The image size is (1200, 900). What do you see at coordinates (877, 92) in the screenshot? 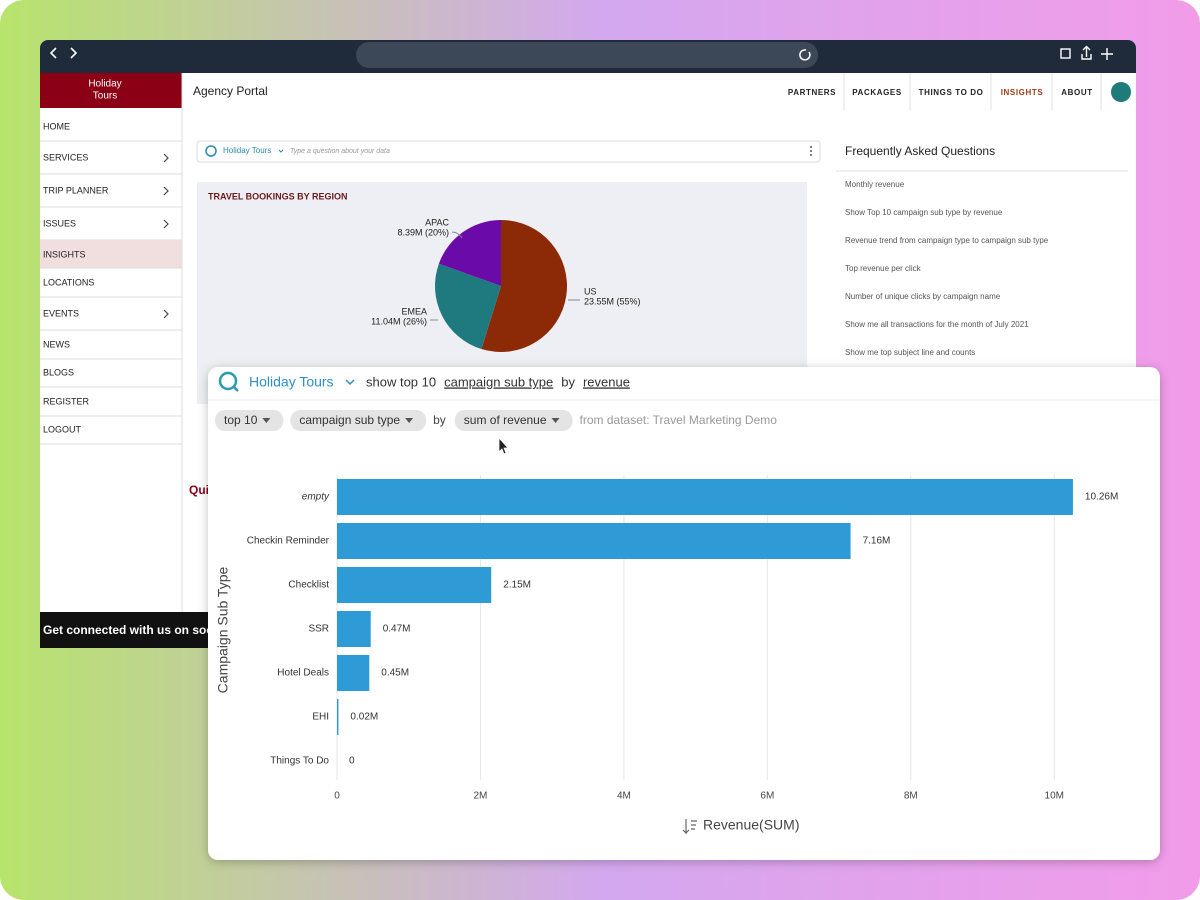
I see `nav-item: PACKAGES` at bounding box center [877, 92].